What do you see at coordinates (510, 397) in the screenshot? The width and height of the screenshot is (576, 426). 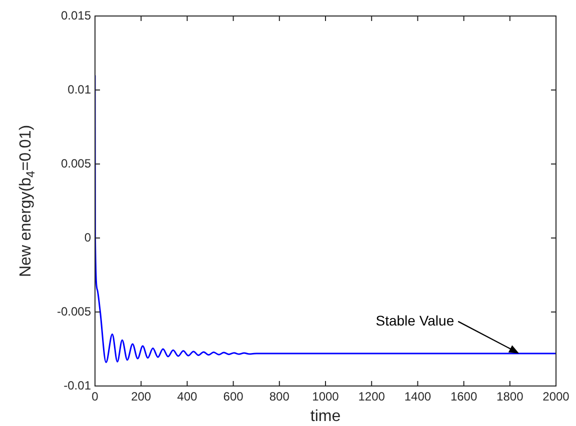 I see `x-tick-label: 1800` at bounding box center [510, 397].